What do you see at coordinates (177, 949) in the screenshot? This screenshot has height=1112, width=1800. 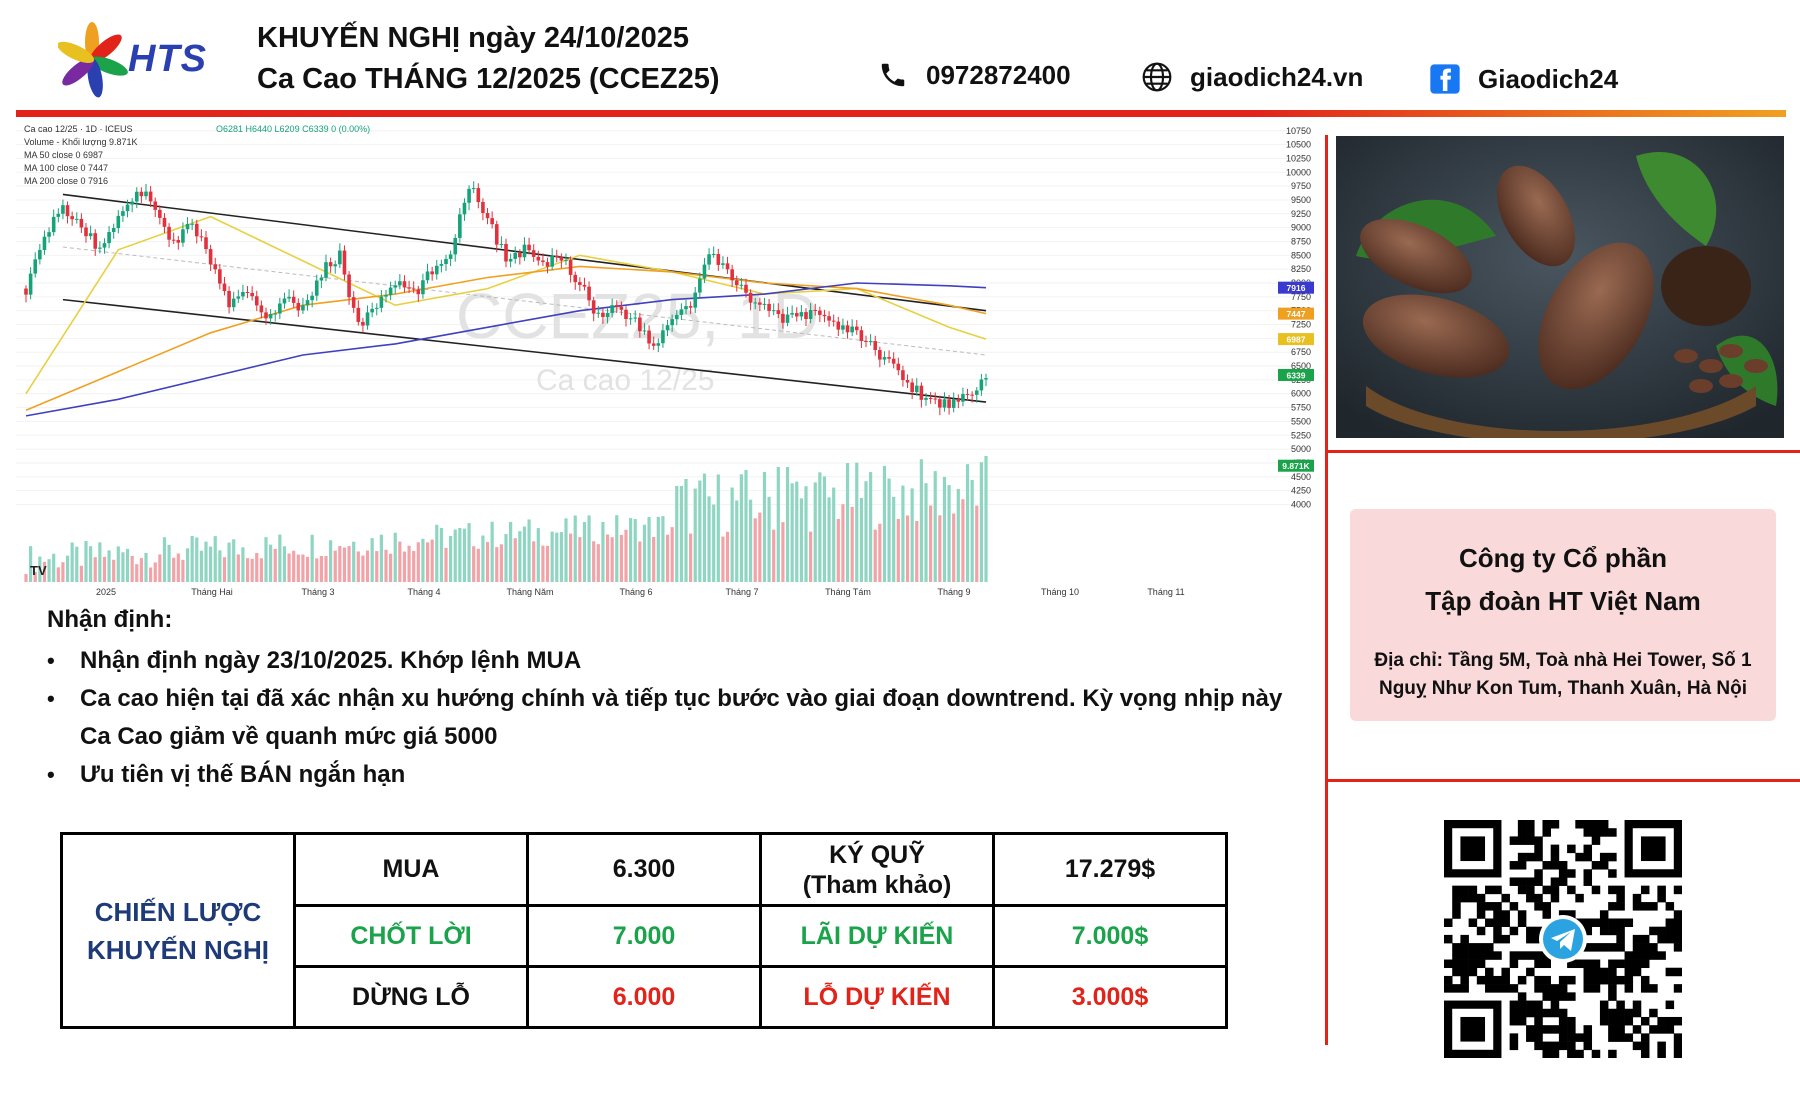 I see `strategy-lead-line2: KHUYẾN NGHỊ` at bounding box center [177, 949].